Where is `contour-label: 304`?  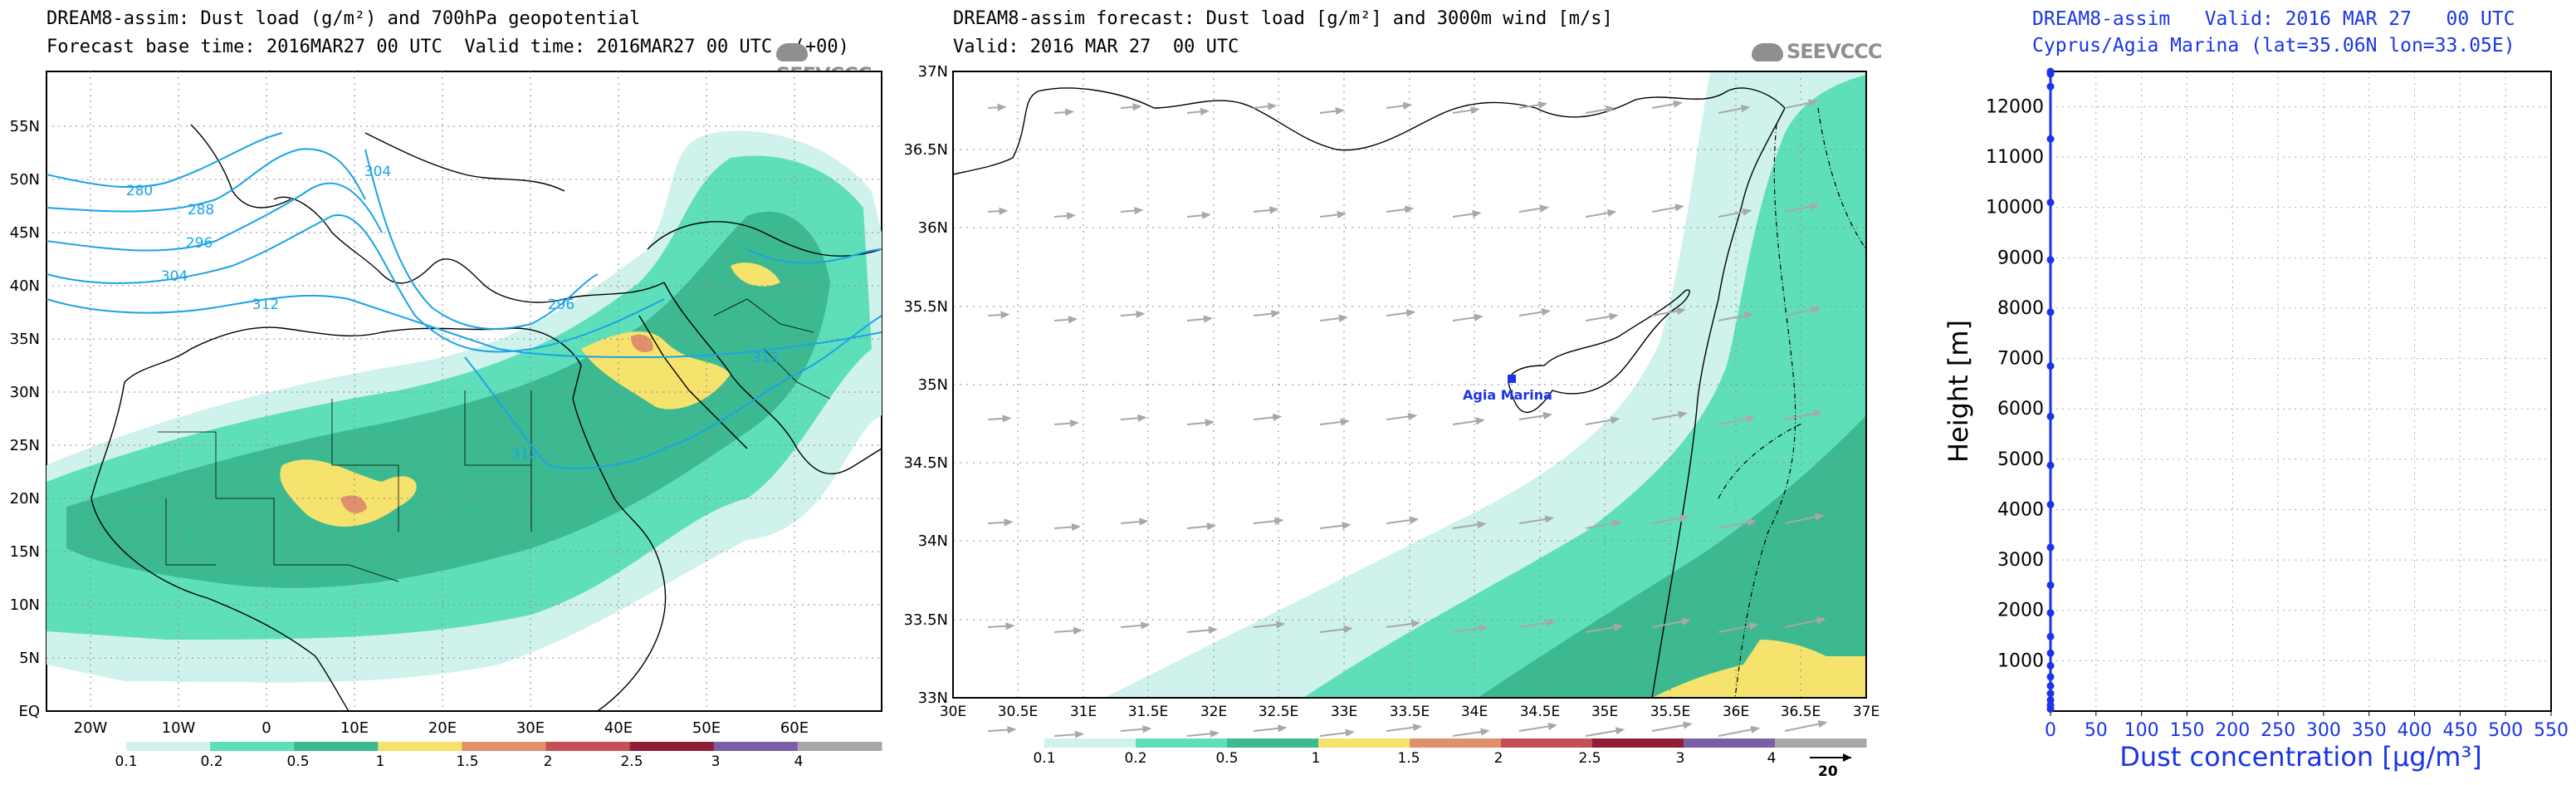 contour-label: 304 is located at coordinates (174, 276).